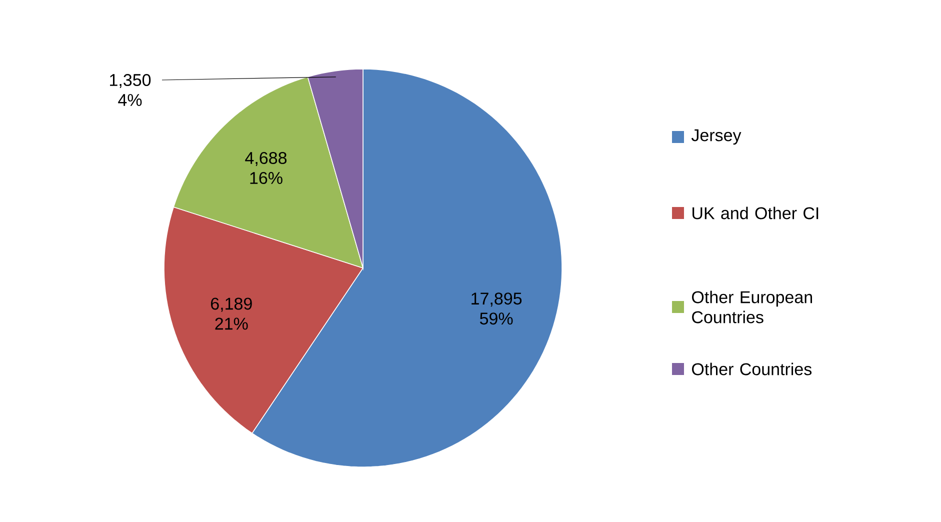  What do you see at coordinates (497, 308) in the screenshot?
I see `data-label: 17,895 59%` at bounding box center [497, 308].